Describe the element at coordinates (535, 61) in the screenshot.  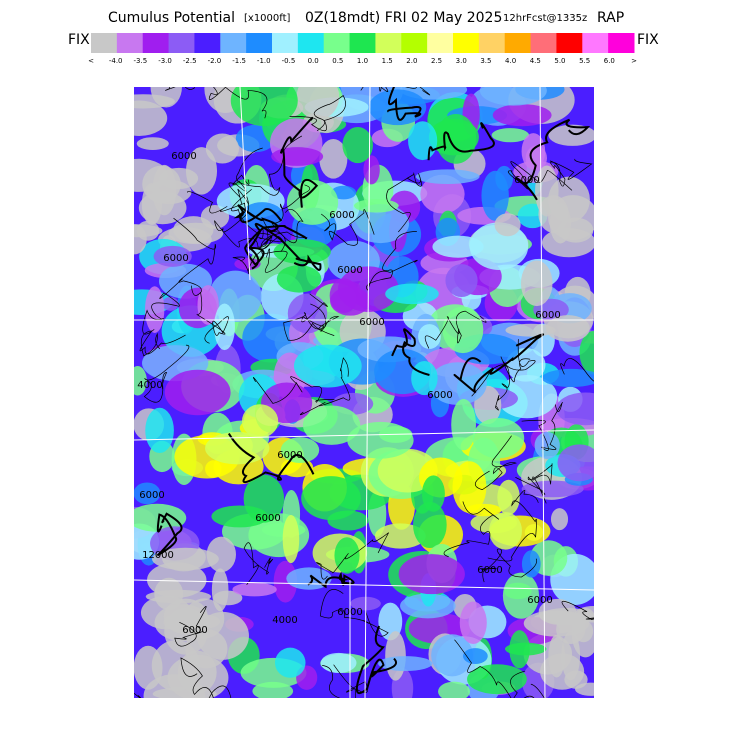
I see `colorbar-label: 4.5` at that location.